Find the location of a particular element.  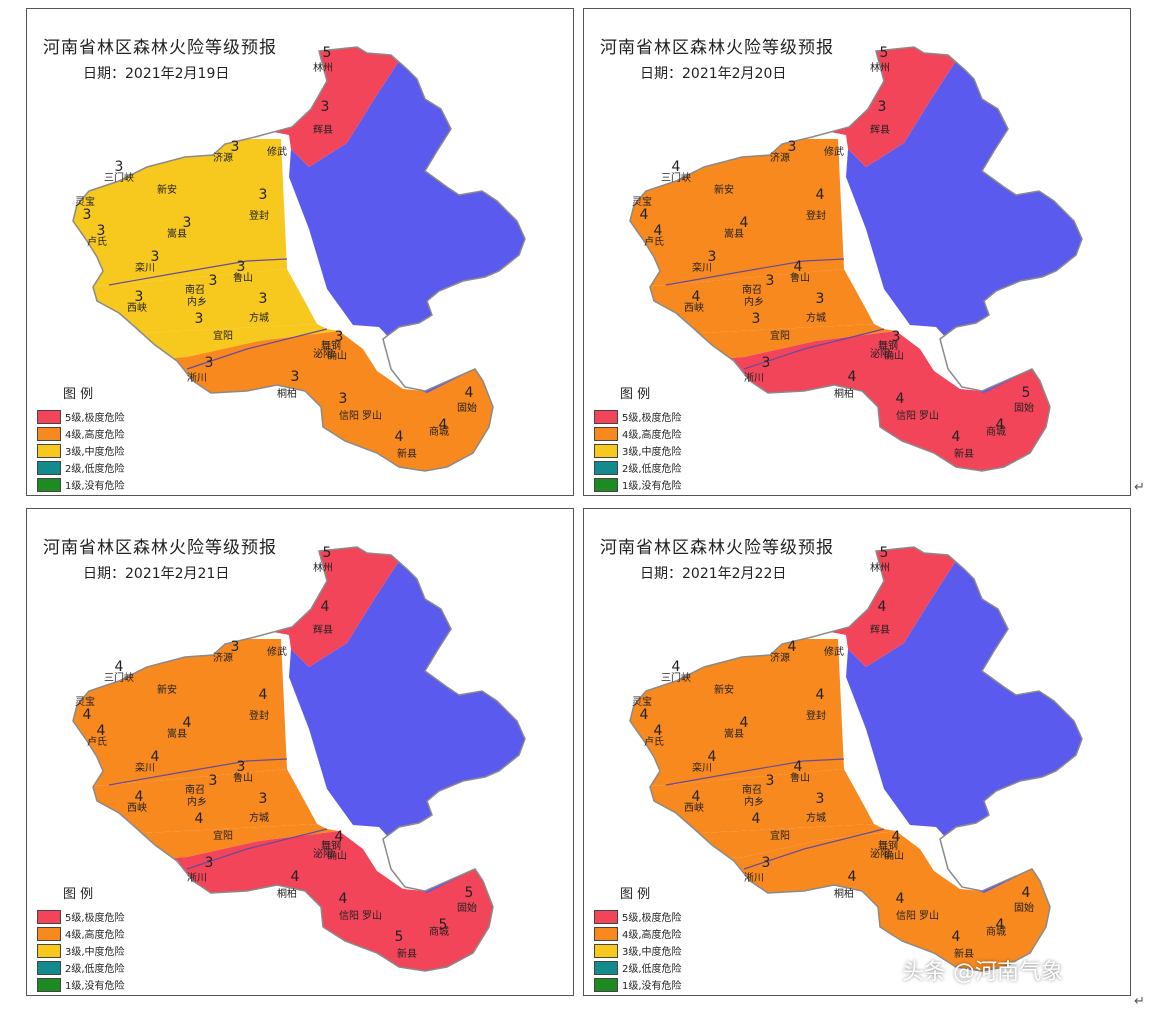

legend-item: 2级,低度危险 is located at coordinates (684, 467).